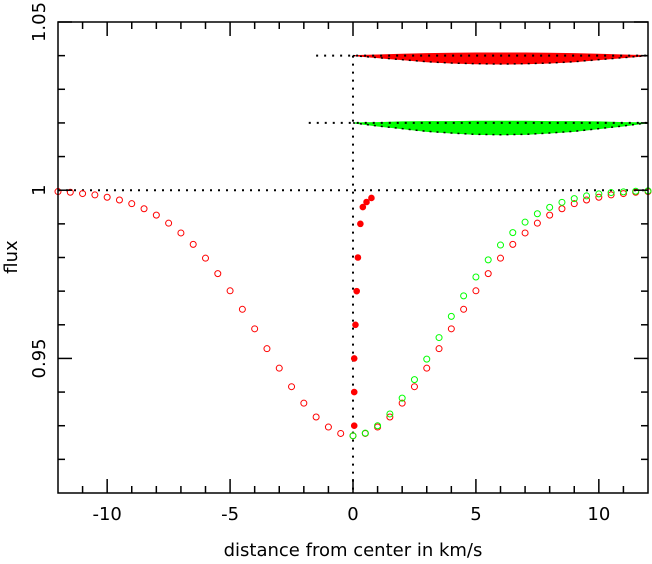 This screenshot has width=652, height=564. Describe the element at coordinates (39, 358) in the screenshot. I see `y-tick-label: 0.95` at that location.